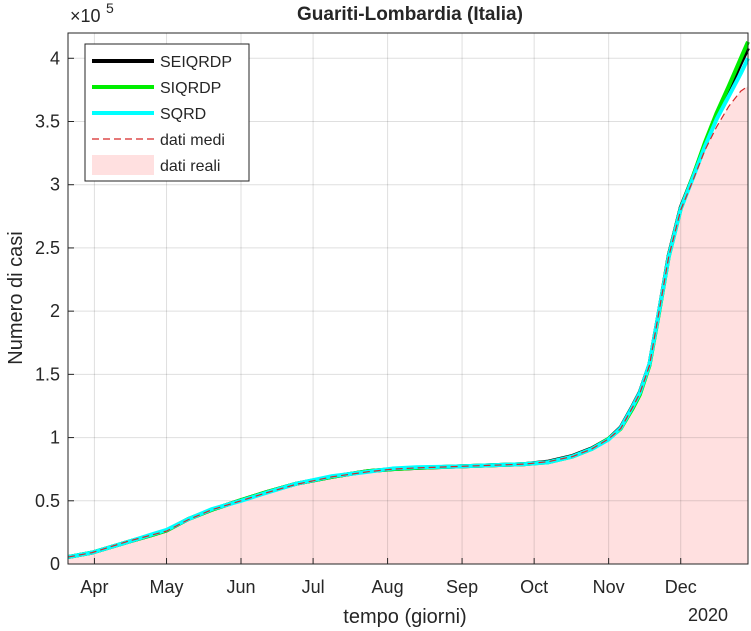 The height and width of the screenshot is (631, 751). I want to click on x-tick-label: Jun, so click(240, 587).